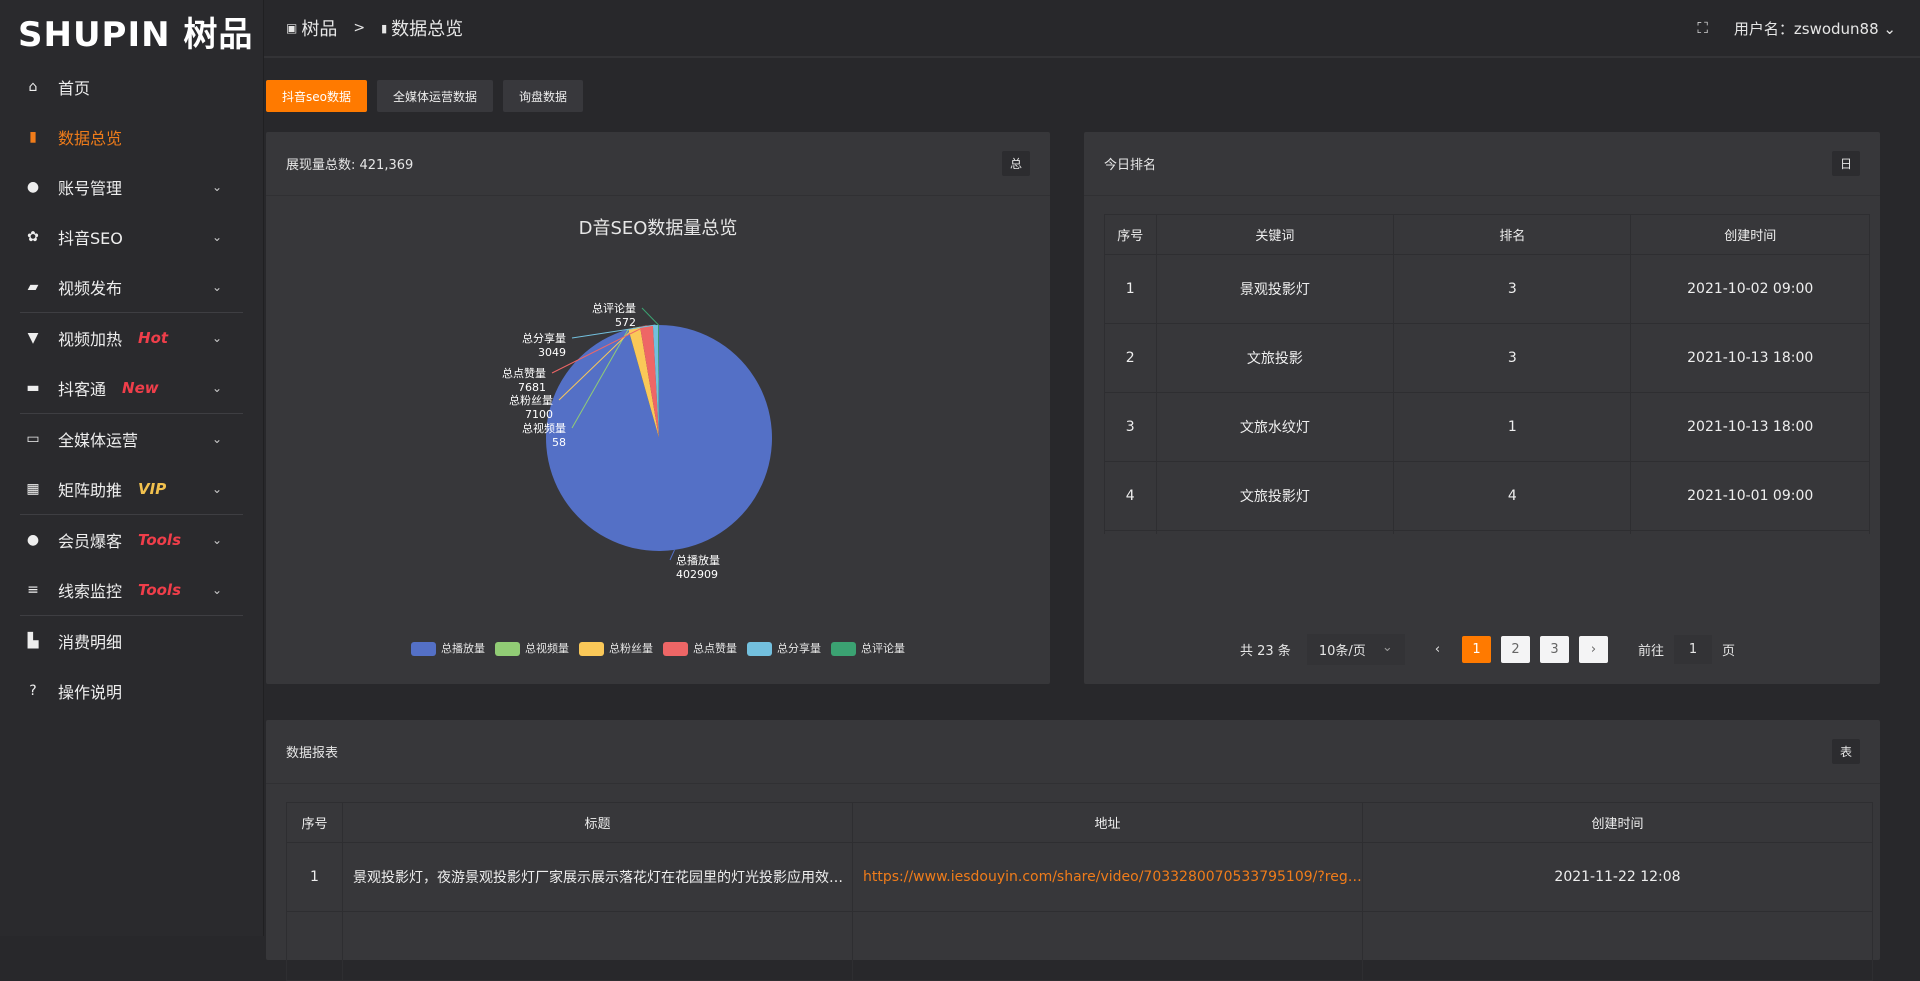 The height and width of the screenshot is (981, 1920). Describe the element at coordinates (33, 590) in the screenshot. I see `sliders-icon: ≡` at that location.